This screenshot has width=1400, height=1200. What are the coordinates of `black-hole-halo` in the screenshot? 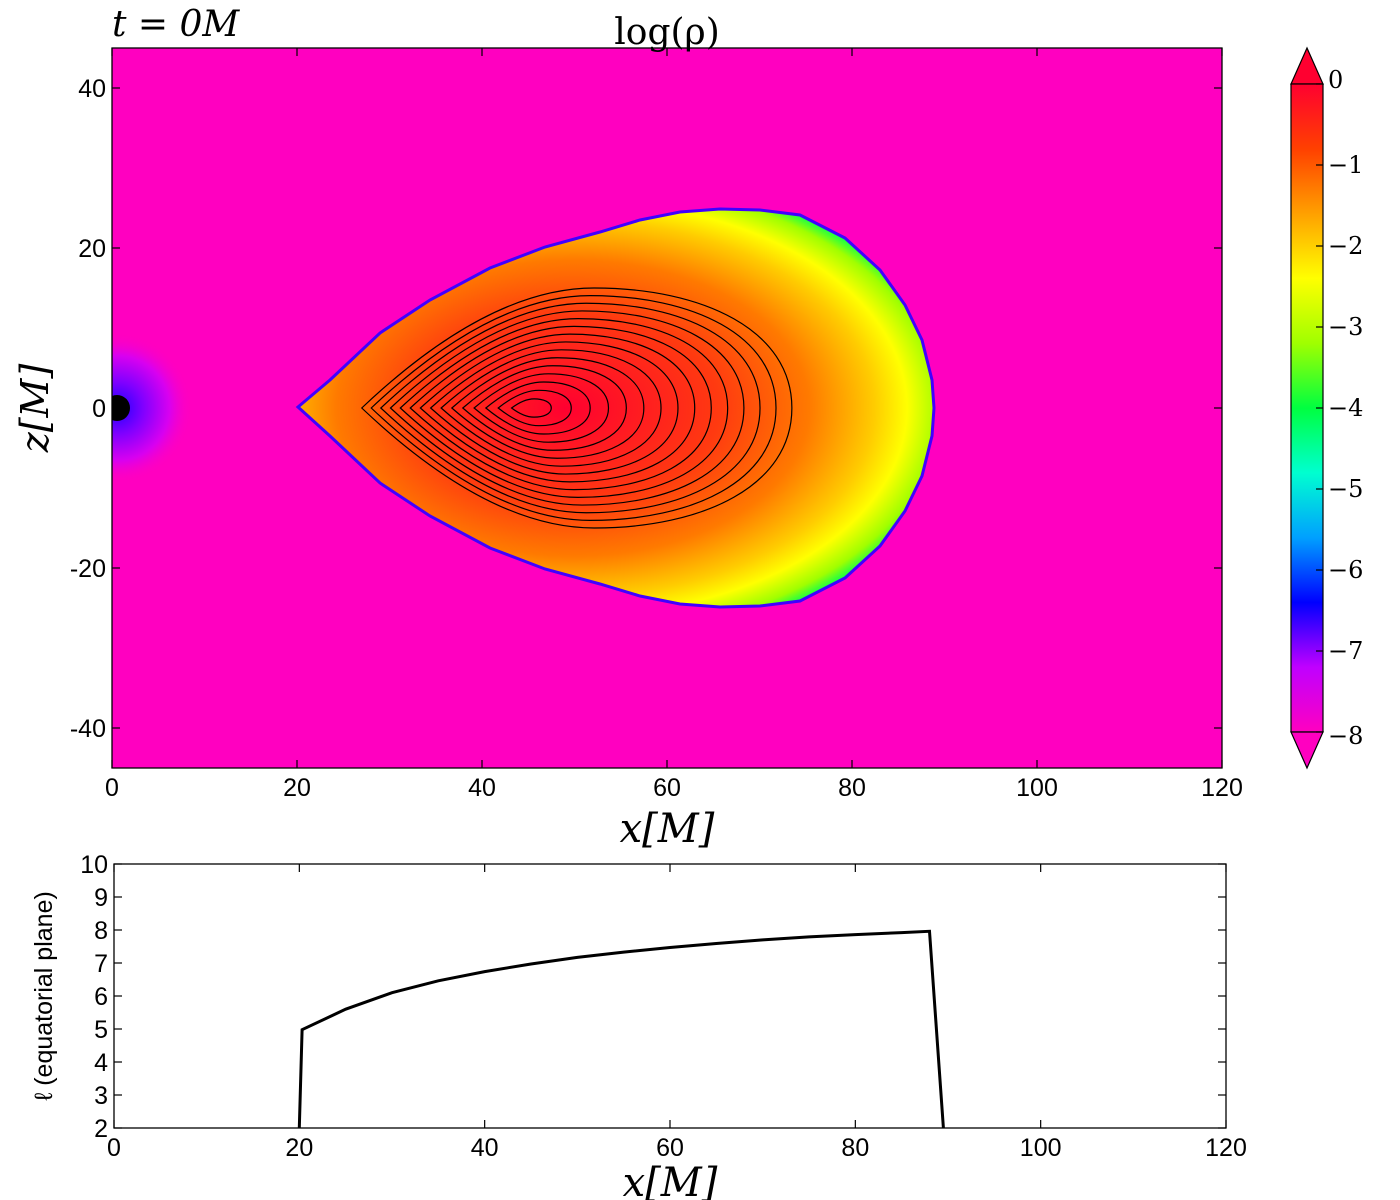 It's located at (152, 408).